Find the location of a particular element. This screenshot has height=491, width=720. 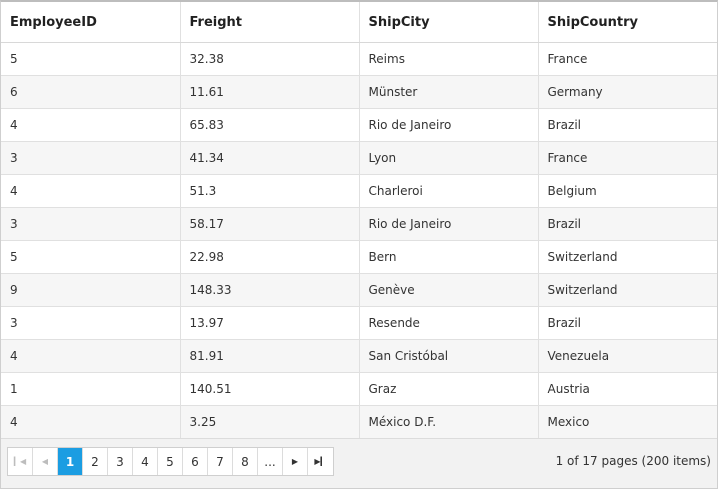

table-row: 3 41.34 Lyon France is located at coordinates (359, 158).